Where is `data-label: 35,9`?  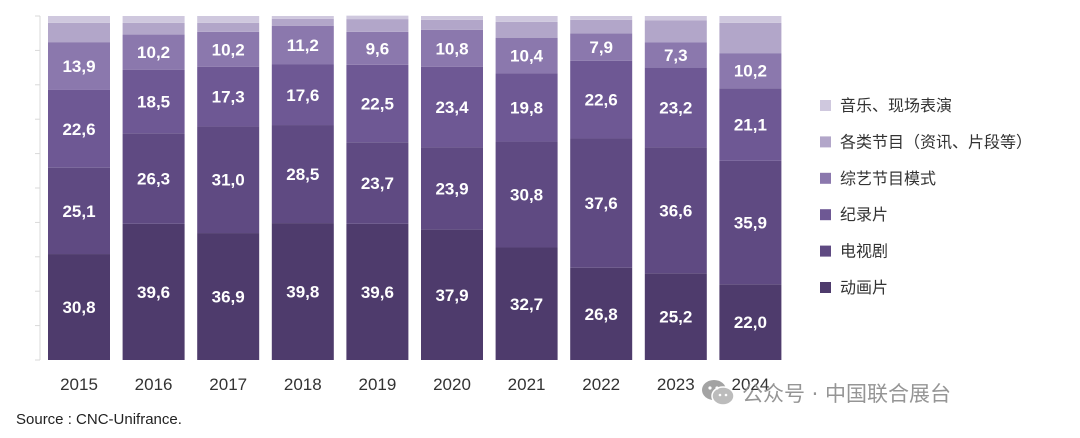 data-label: 35,9 is located at coordinates (750, 223).